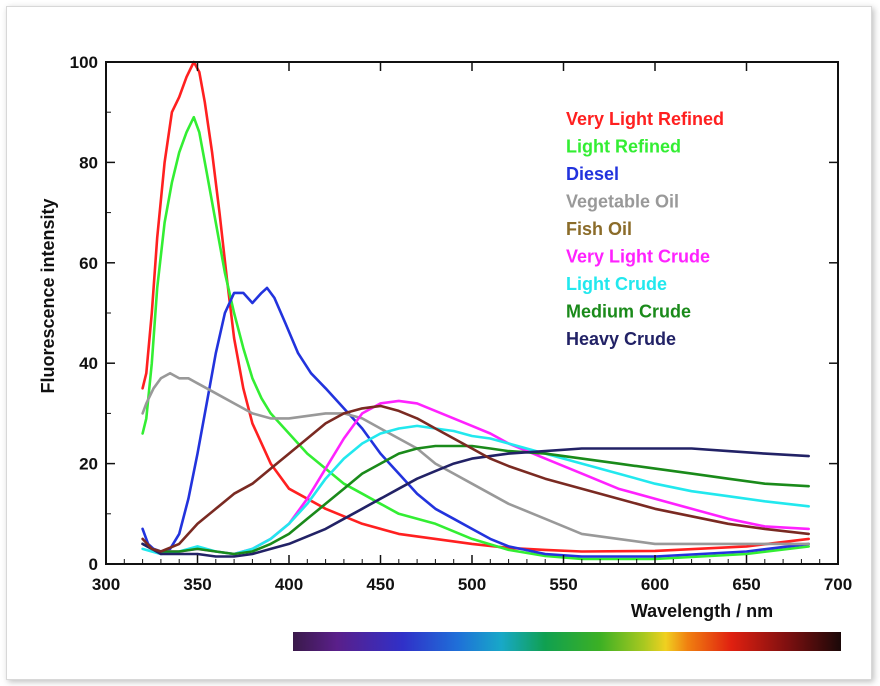 The width and height of the screenshot is (880, 686). I want to click on x-tick-label: 300, so click(106, 584).